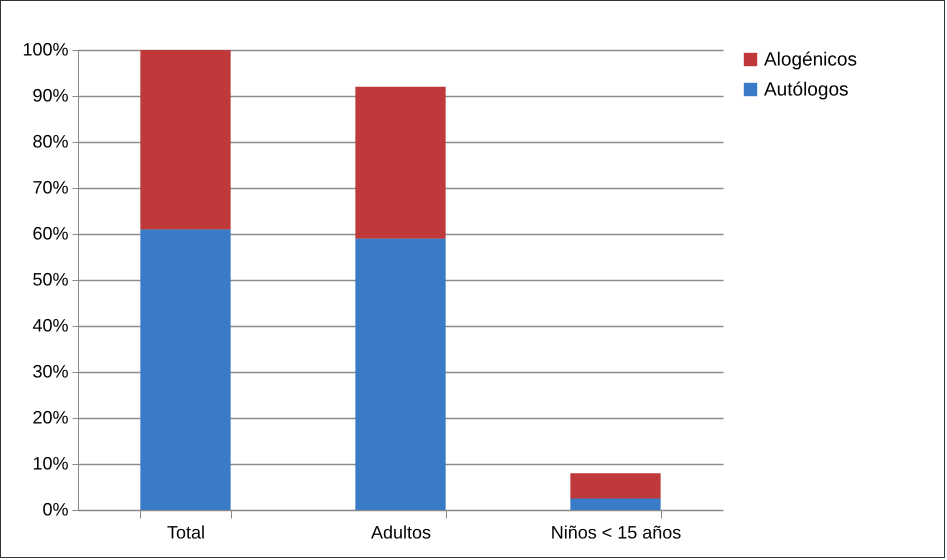 The image size is (947, 560). I want to click on y-tick-label: 20%, so click(50, 418).